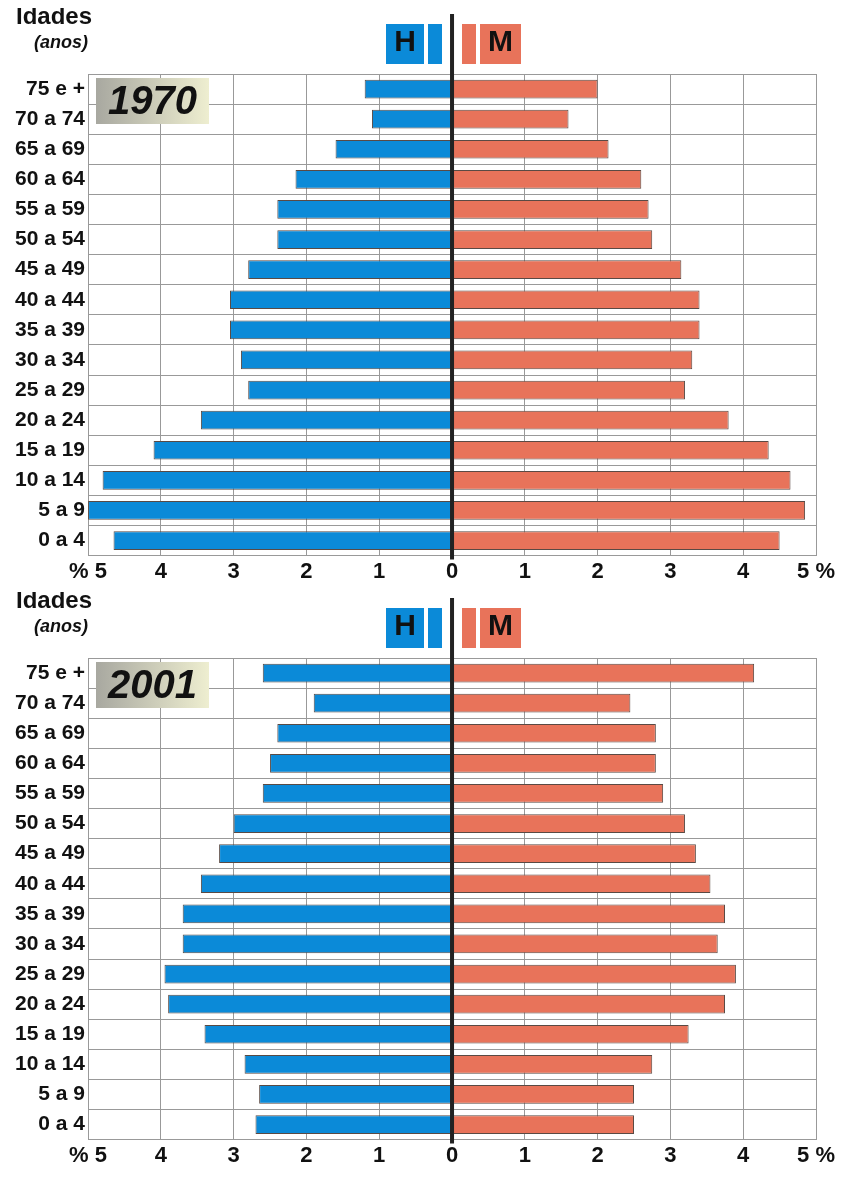  Describe the element at coordinates (153, 101) in the screenshot. I see `chart-title: 1970` at that location.